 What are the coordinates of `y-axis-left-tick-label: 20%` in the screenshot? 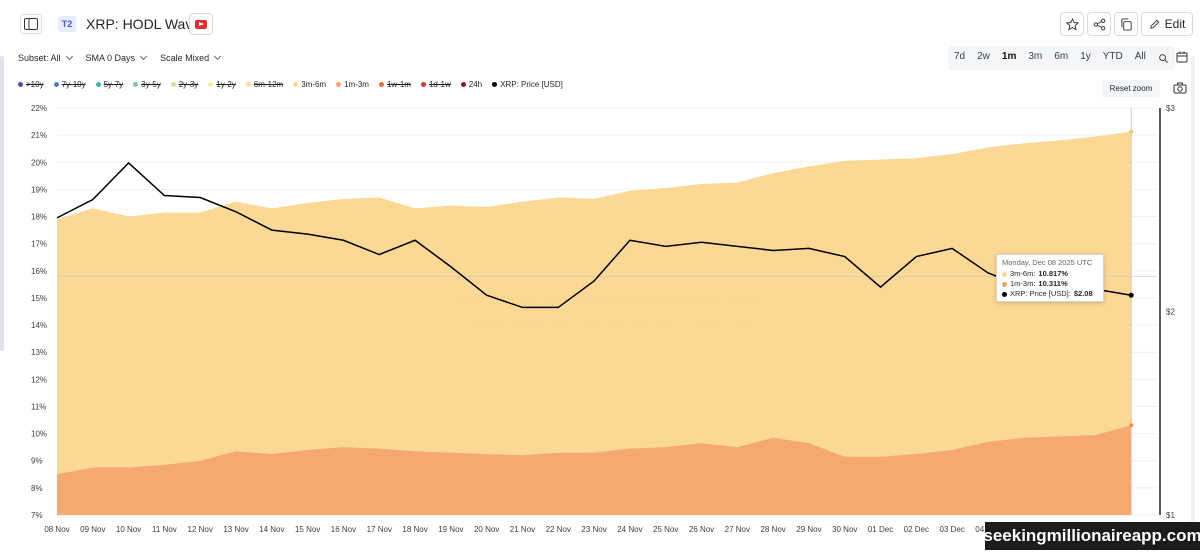 It's located at (39, 162).